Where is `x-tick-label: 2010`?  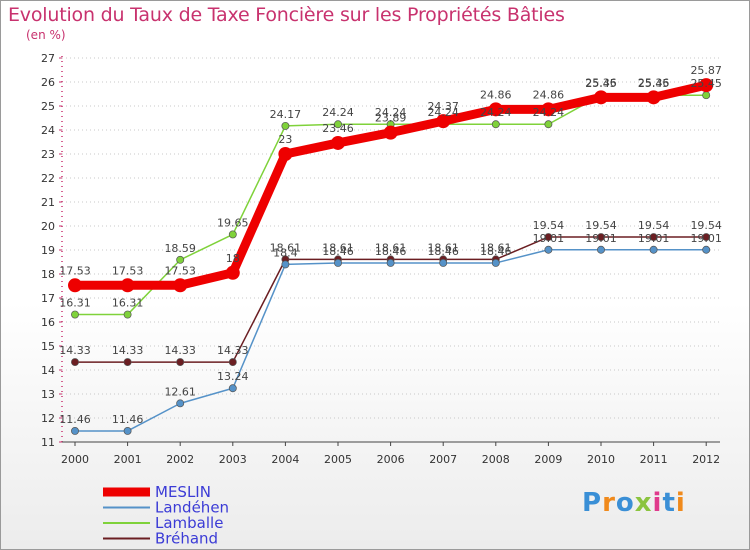
x-tick-label: 2010 is located at coordinates (601, 459).